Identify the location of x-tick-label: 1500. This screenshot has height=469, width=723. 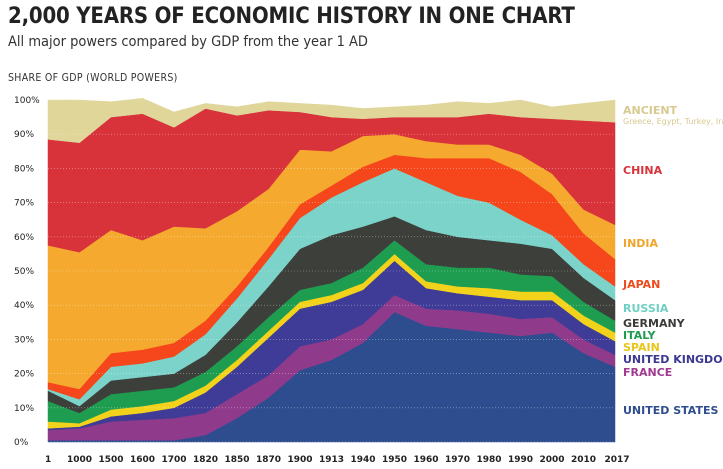
(110, 460).